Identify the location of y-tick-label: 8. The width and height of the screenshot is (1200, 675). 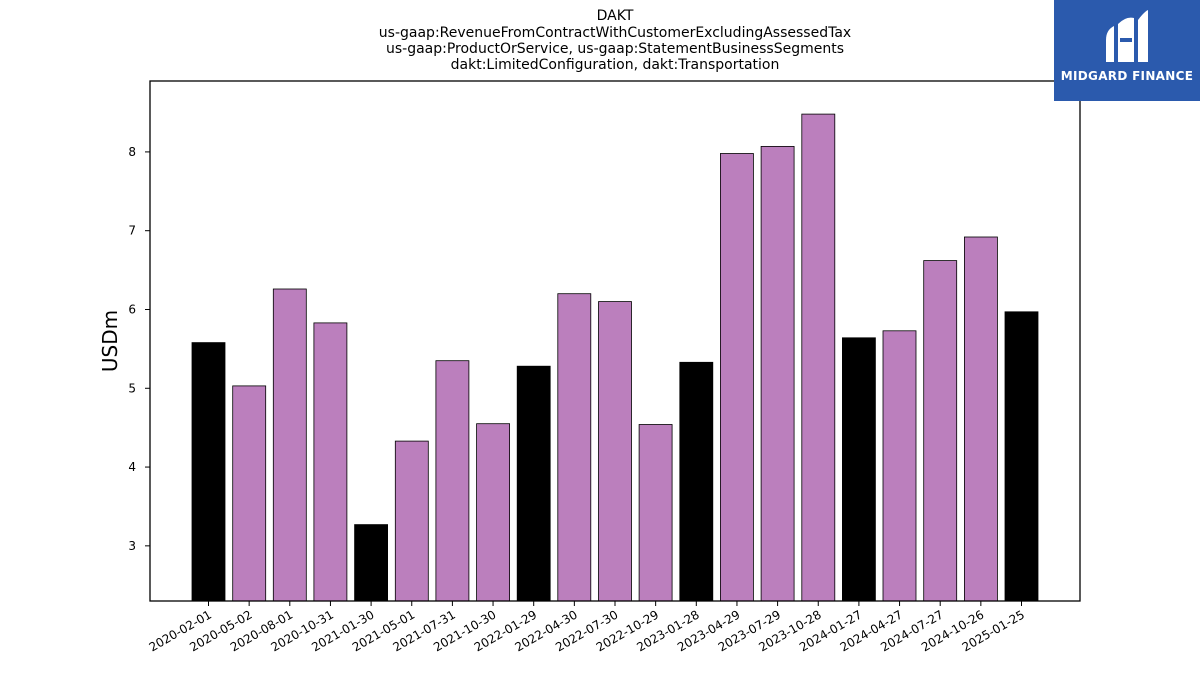
(132, 152).